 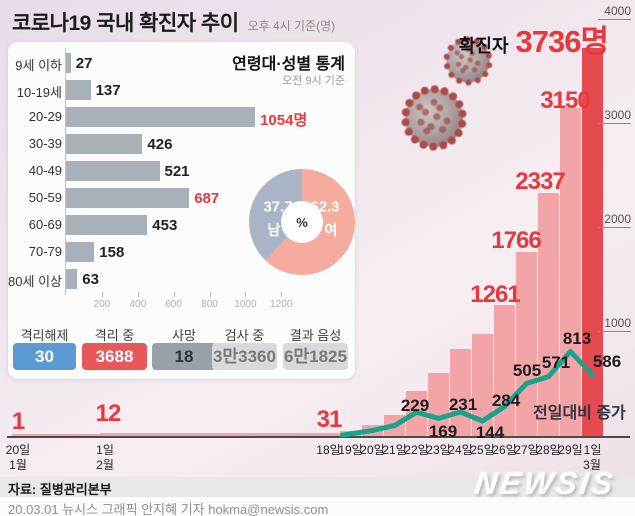 I want to click on newsis-logo: NEWSIS, so click(x=545, y=483).